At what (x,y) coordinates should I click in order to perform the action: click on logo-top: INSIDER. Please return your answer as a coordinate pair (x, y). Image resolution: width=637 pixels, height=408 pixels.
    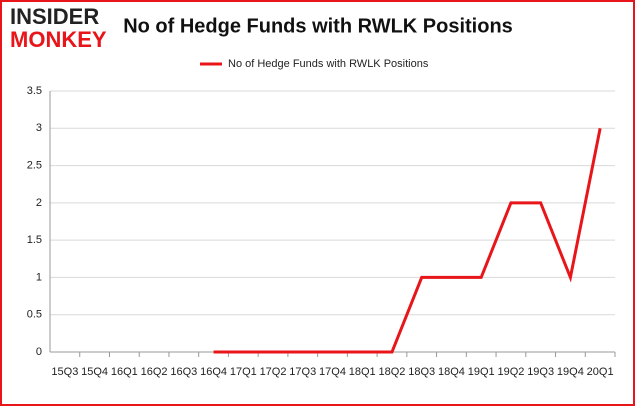
    Looking at the image, I should click on (54, 16).